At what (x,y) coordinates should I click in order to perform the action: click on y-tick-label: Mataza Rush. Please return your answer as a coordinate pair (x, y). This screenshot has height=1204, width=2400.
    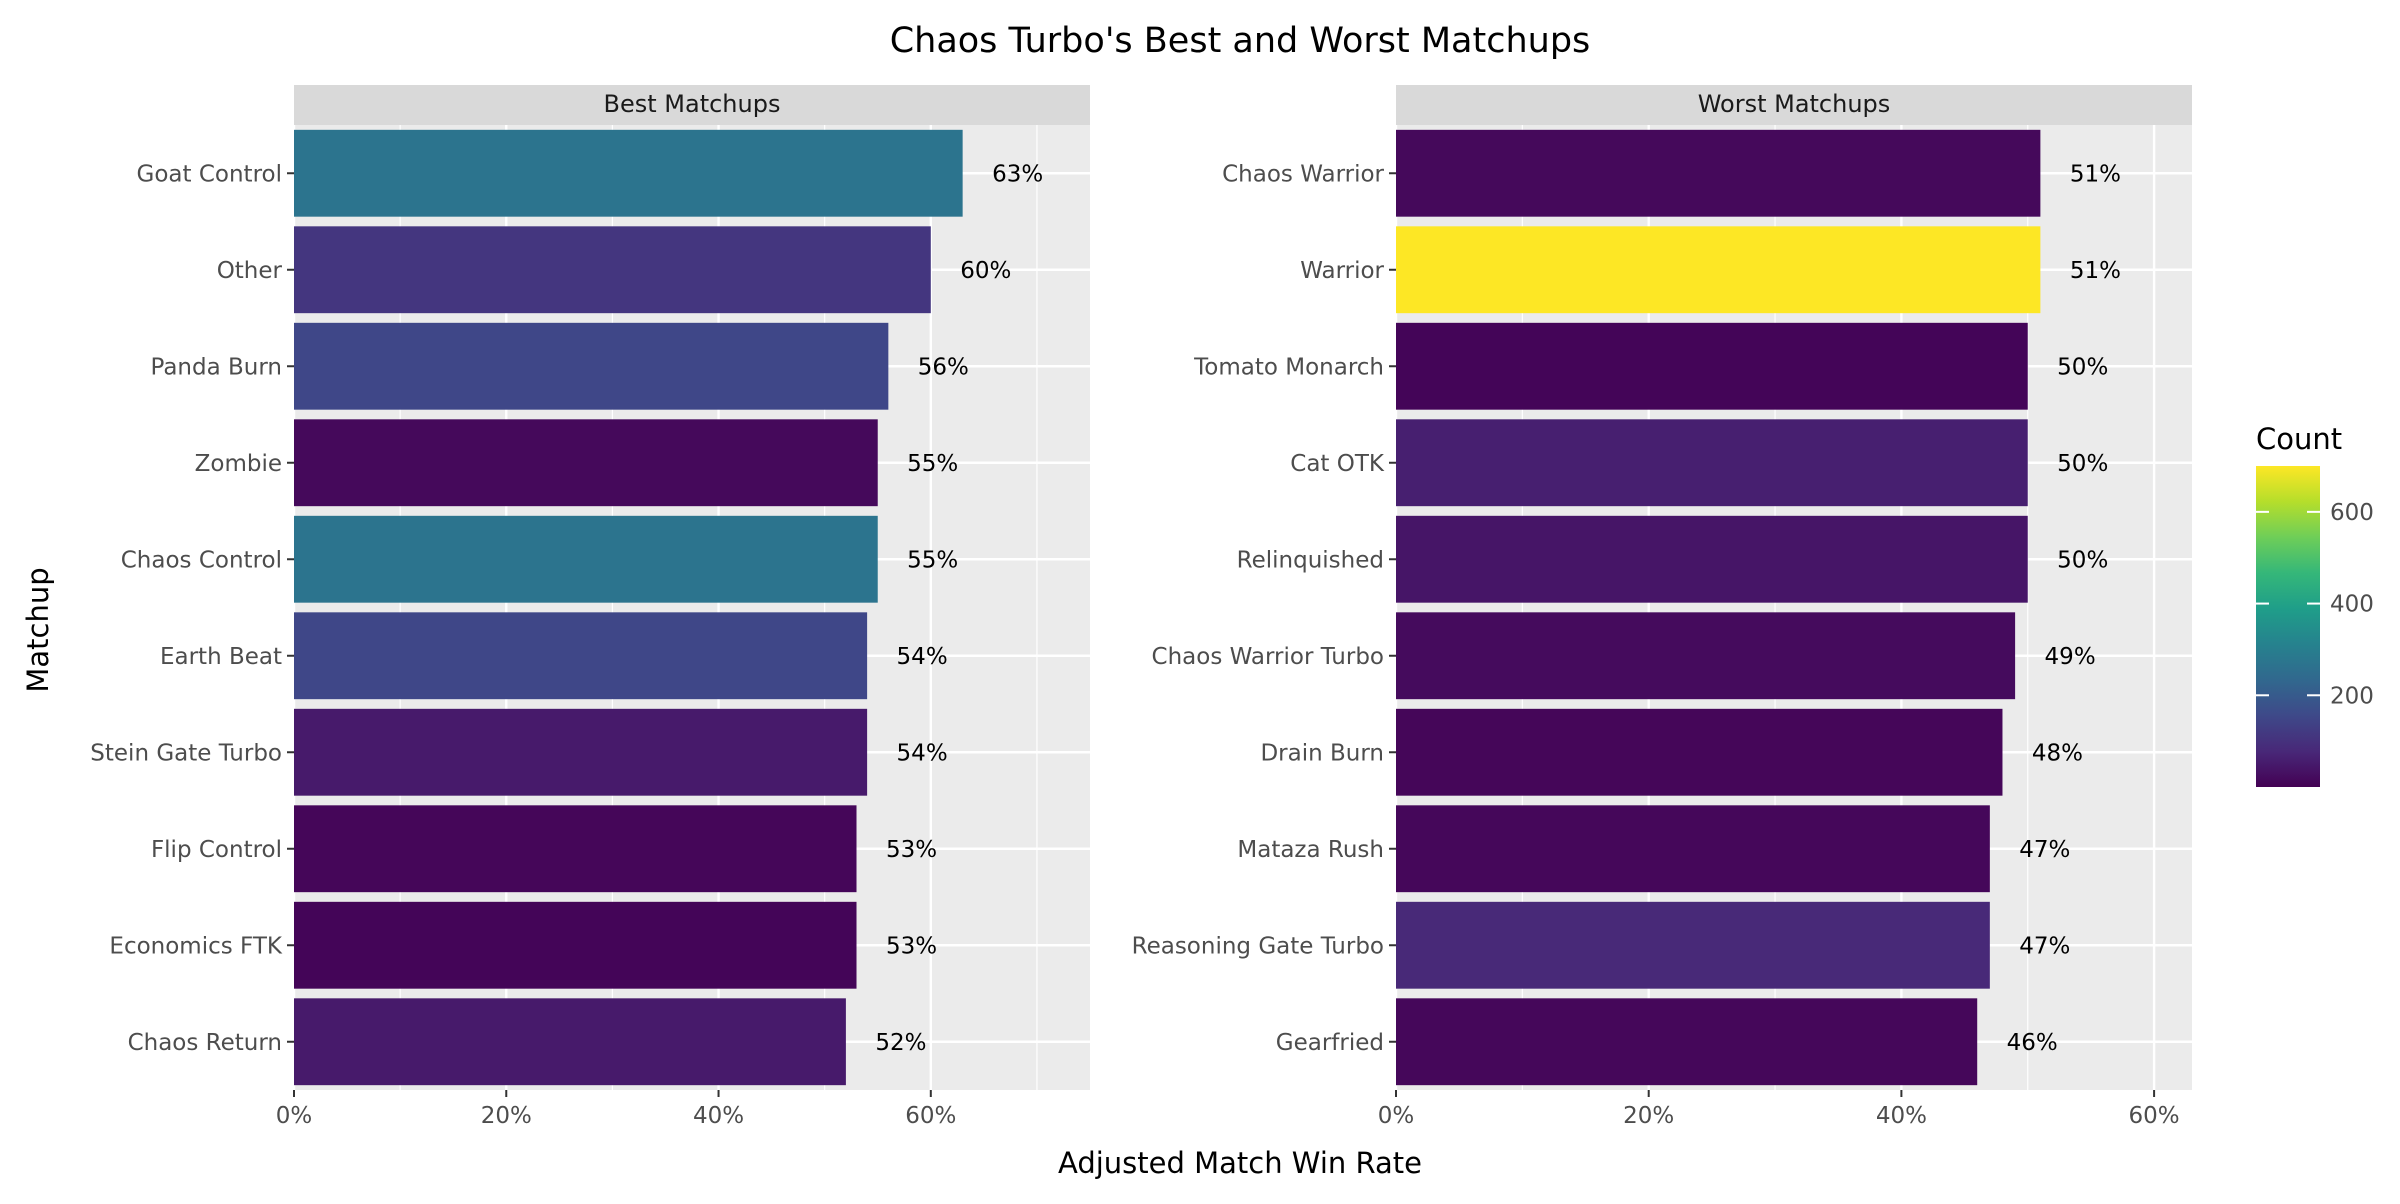
    Looking at the image, I should click on (1310, 850).